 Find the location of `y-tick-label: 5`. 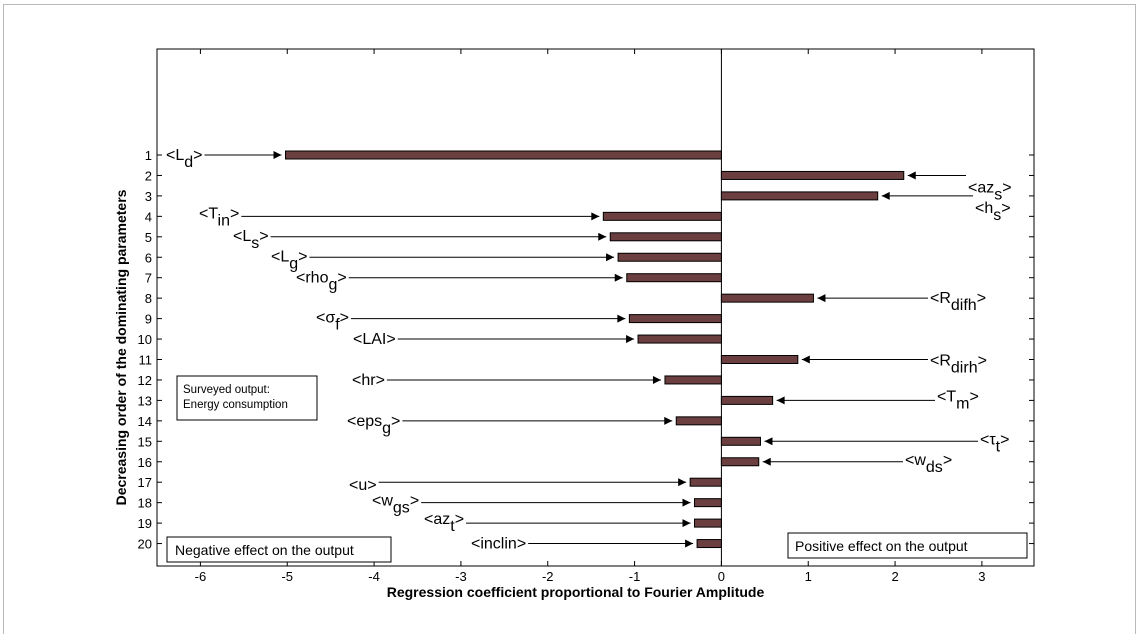

y-tick-label: 5 is located at coordinates (148, 237).